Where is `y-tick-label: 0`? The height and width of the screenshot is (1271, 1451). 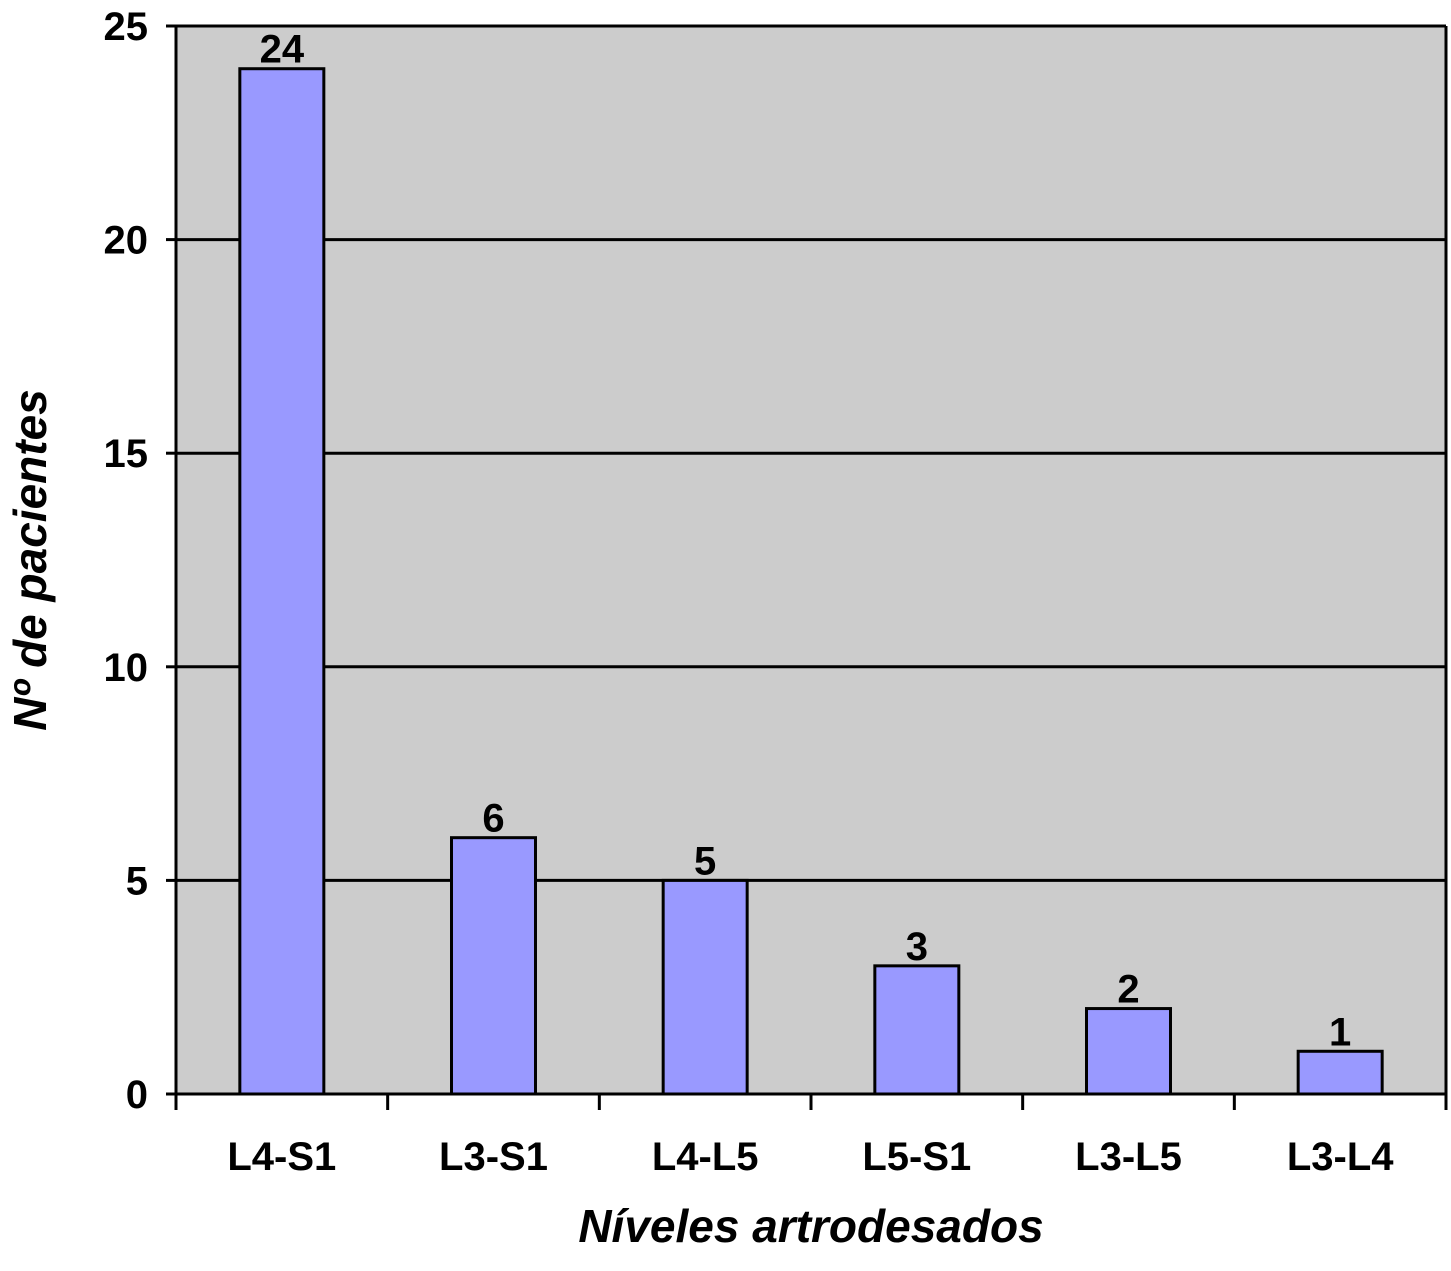 y-tick-label: 0 is located at coordinates (137, 1095).